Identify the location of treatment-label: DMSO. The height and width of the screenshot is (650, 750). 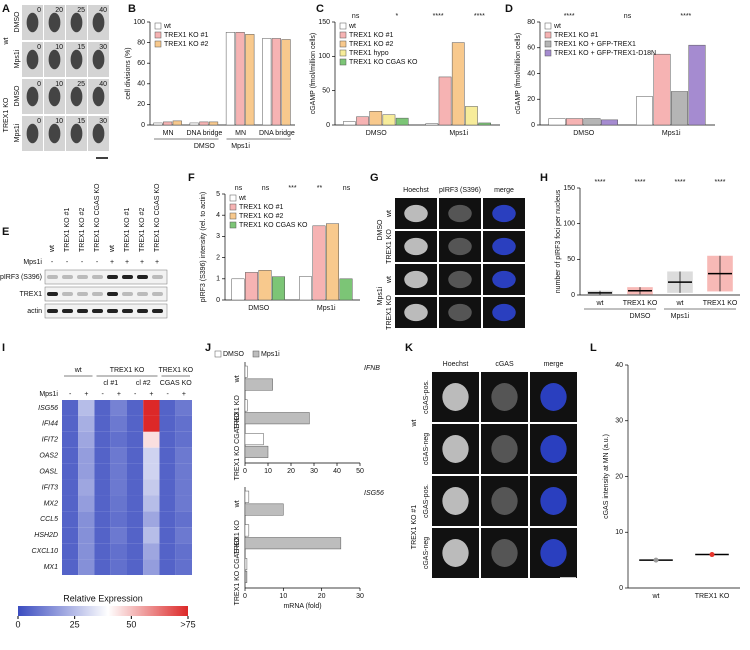
(380, 230).